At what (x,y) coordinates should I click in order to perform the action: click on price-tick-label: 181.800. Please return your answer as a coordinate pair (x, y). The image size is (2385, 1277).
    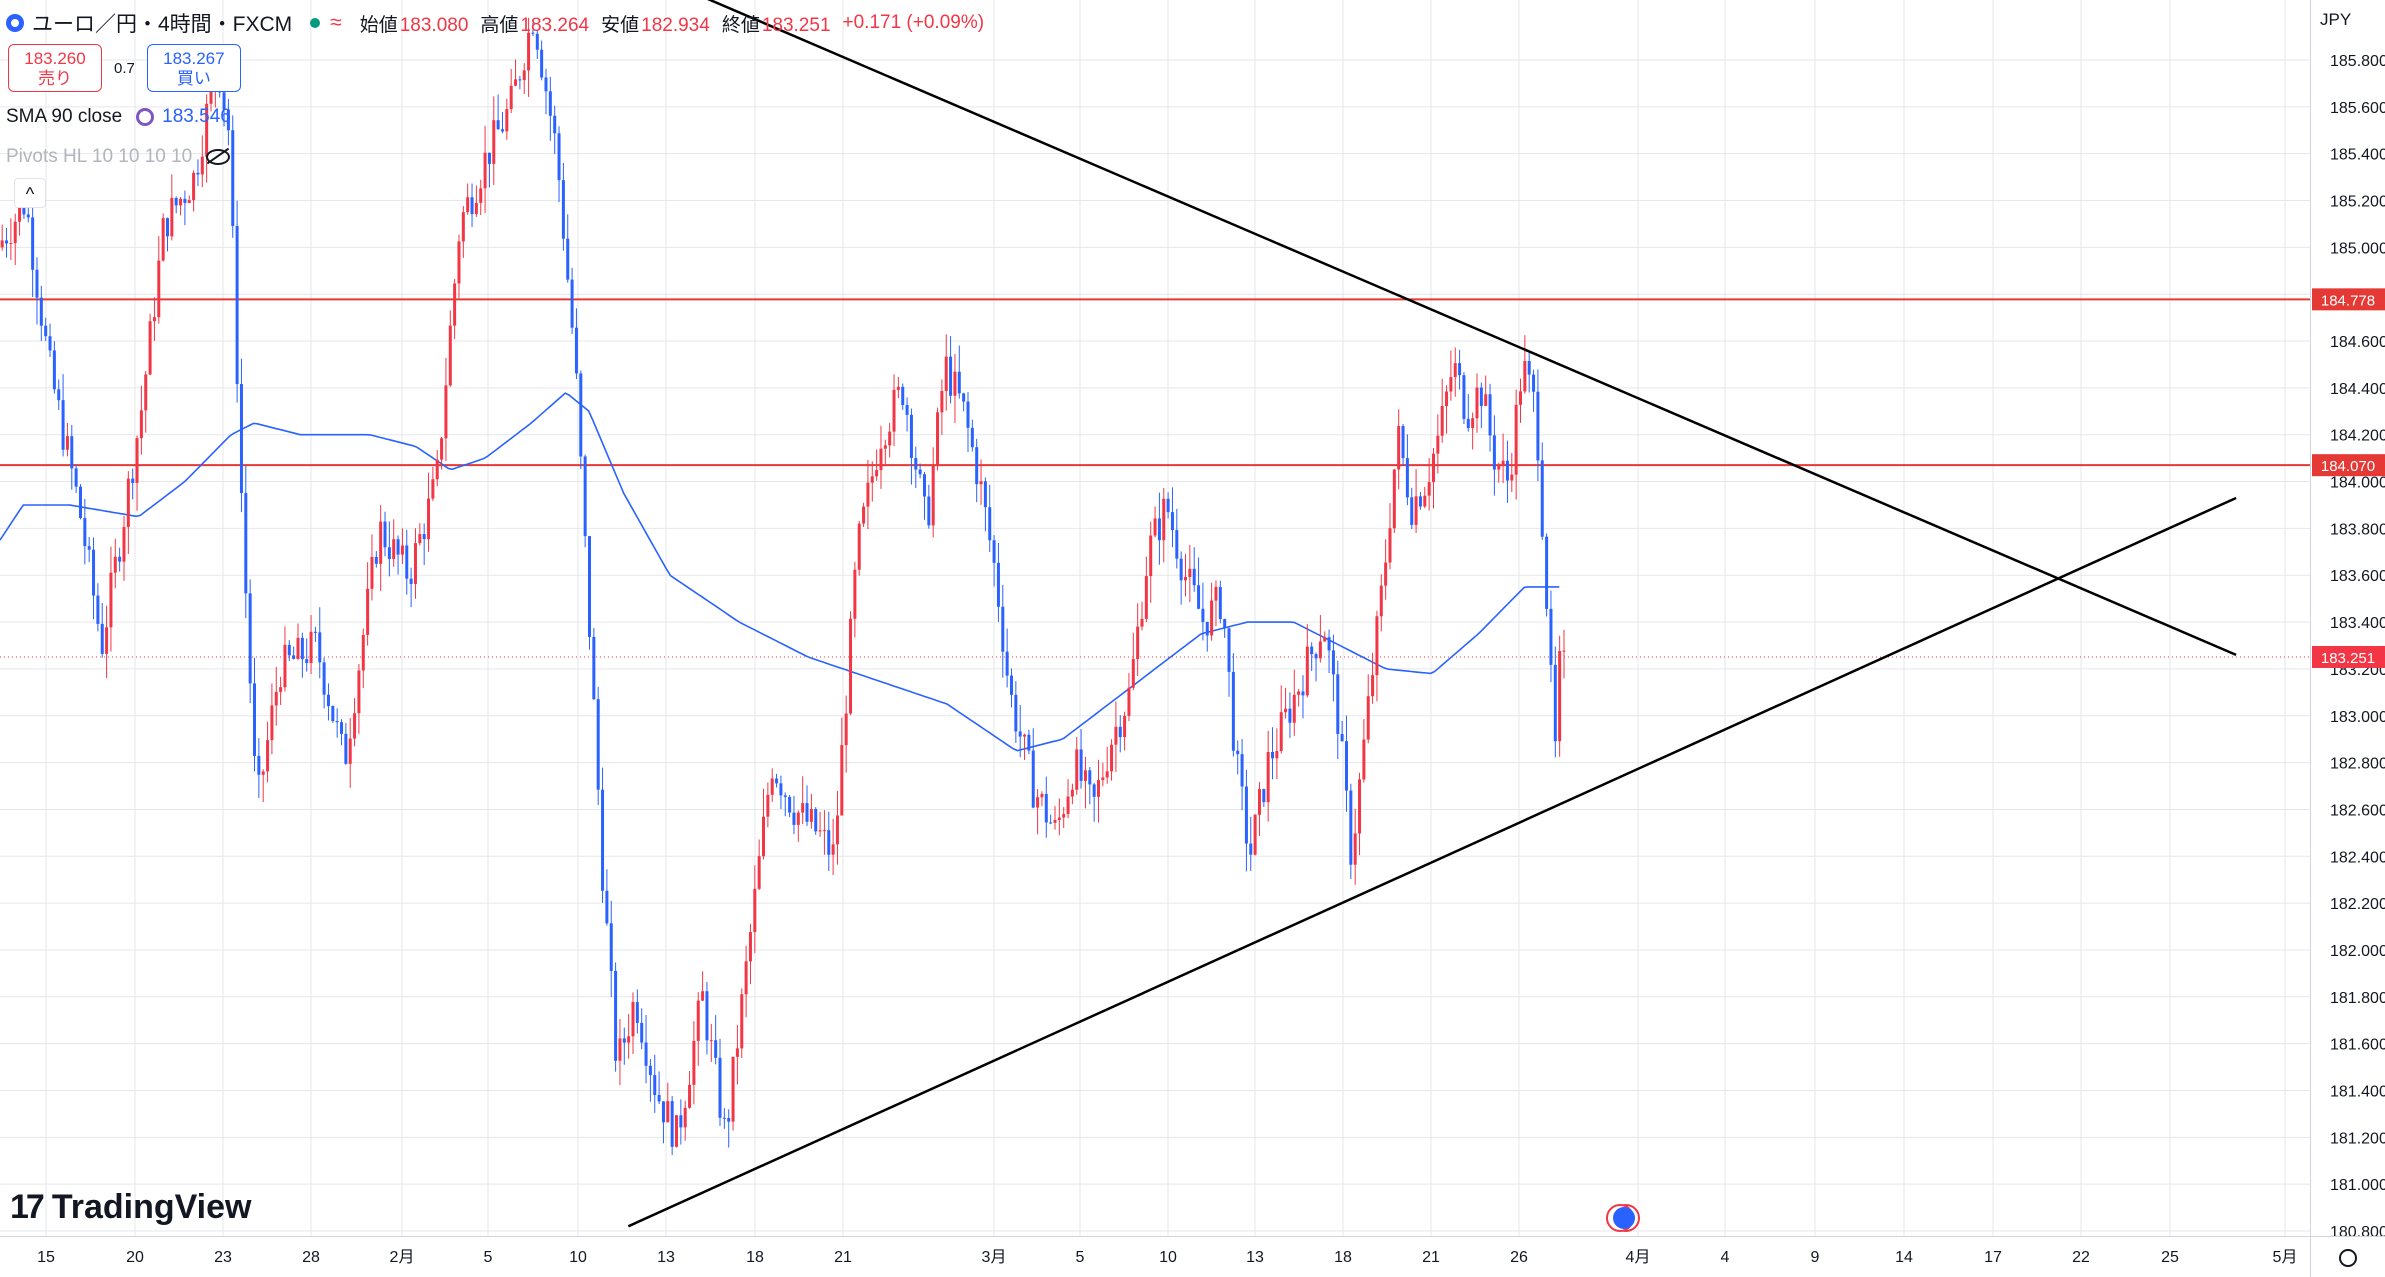
    Looking at the image, I should click on (2357, 998).